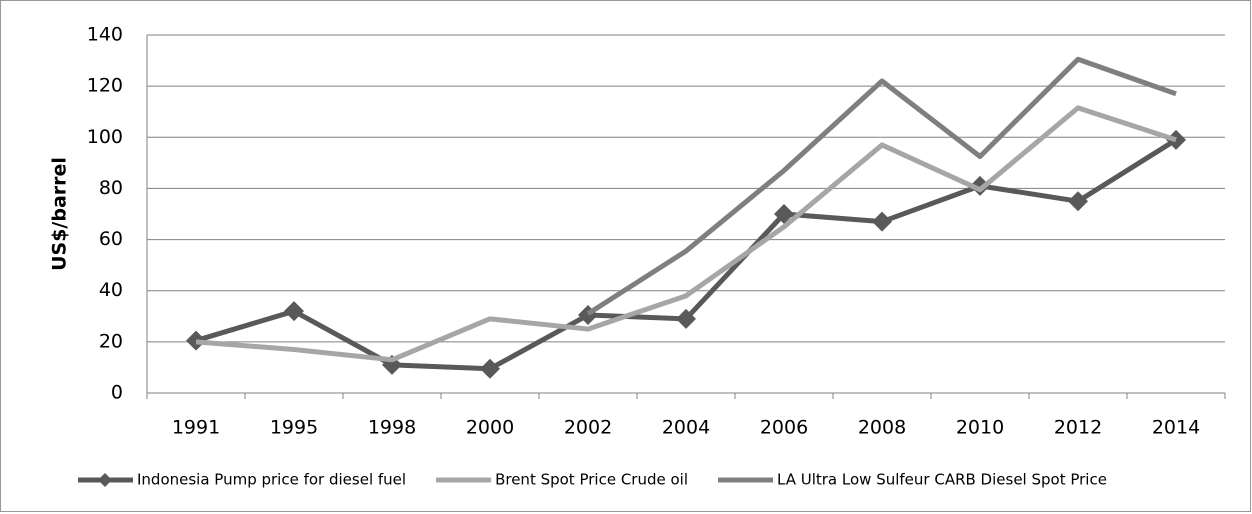 The width and height of the screenshot is (1252, 514). I want to click on x-tick-label: 2000, so click(490, 428).